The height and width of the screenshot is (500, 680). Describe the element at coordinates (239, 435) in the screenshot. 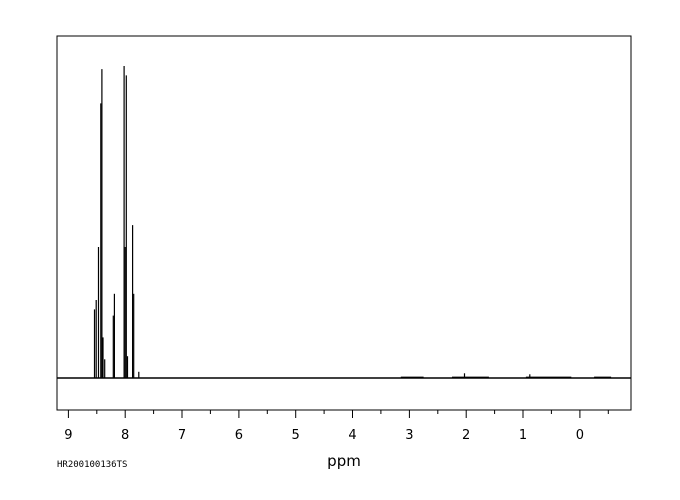

I see `x-axis-tick-label: 6` at that location.